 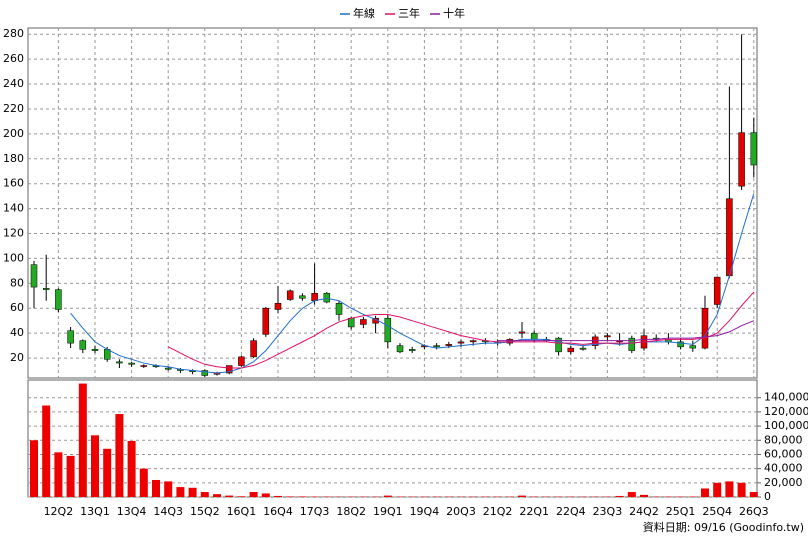 I want to click on x-tick-label: 13Q4, so click(x=132, y=511).